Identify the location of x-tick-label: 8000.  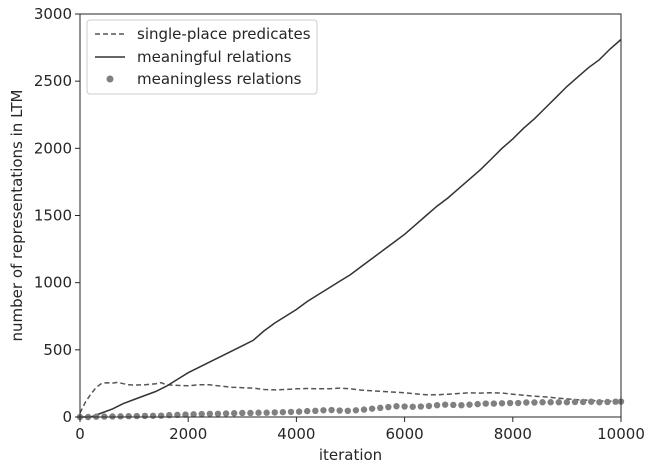
(513, 434).